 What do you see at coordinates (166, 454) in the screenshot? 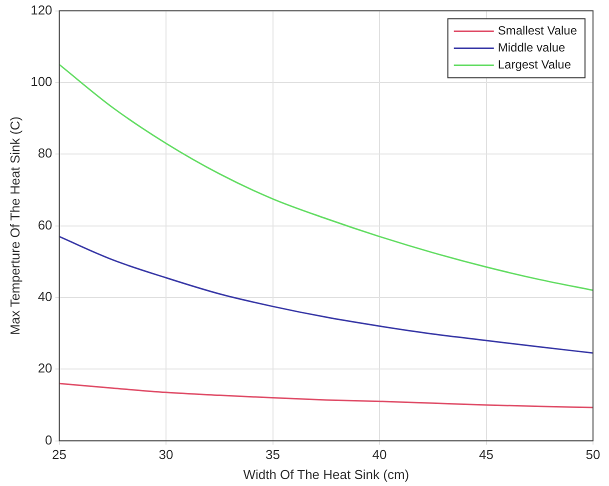
I see `x-tick-label: 30` at bounding box center [166, 454].